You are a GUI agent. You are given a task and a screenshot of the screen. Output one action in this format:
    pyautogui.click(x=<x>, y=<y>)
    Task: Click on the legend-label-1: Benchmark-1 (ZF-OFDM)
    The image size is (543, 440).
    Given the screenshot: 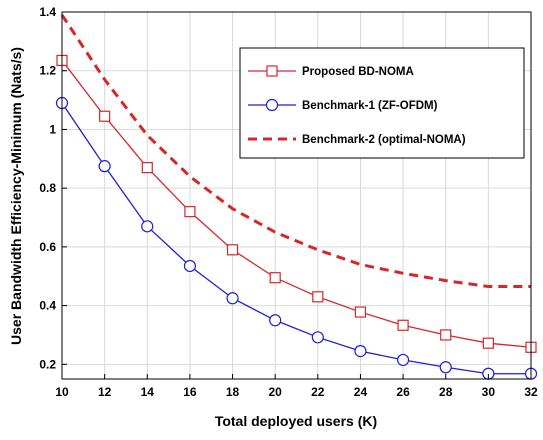 What is the action you would take?
    pyautogui.click(x=370, y=106)
    